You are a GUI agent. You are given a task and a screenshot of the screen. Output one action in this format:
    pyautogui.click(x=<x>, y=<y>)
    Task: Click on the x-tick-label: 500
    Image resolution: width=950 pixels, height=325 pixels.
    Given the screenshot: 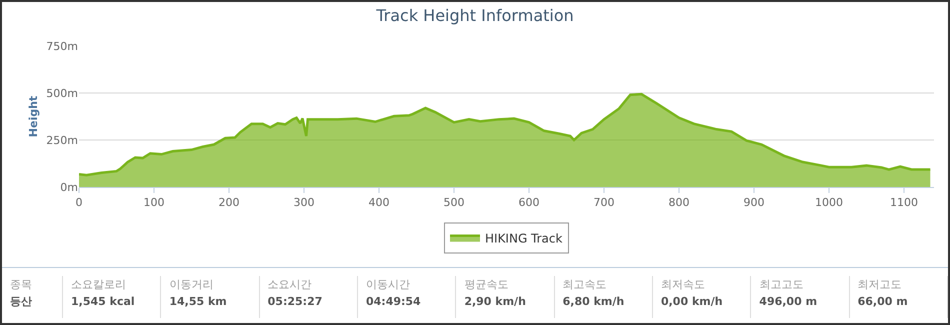 What is the action you would take?
    pyautogui.click(x=454, y=203)
    